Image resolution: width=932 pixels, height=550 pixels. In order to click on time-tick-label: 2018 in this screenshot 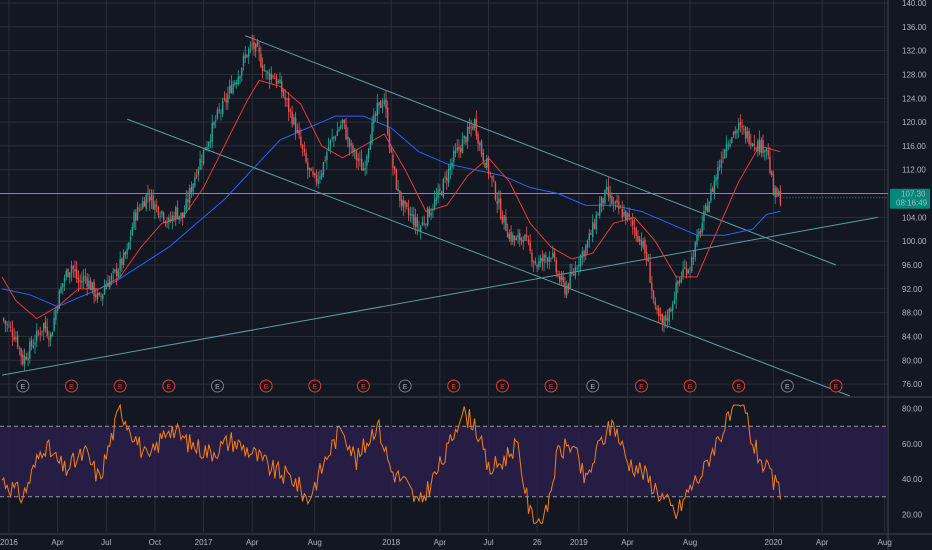, I will do `click(391, 542)`.